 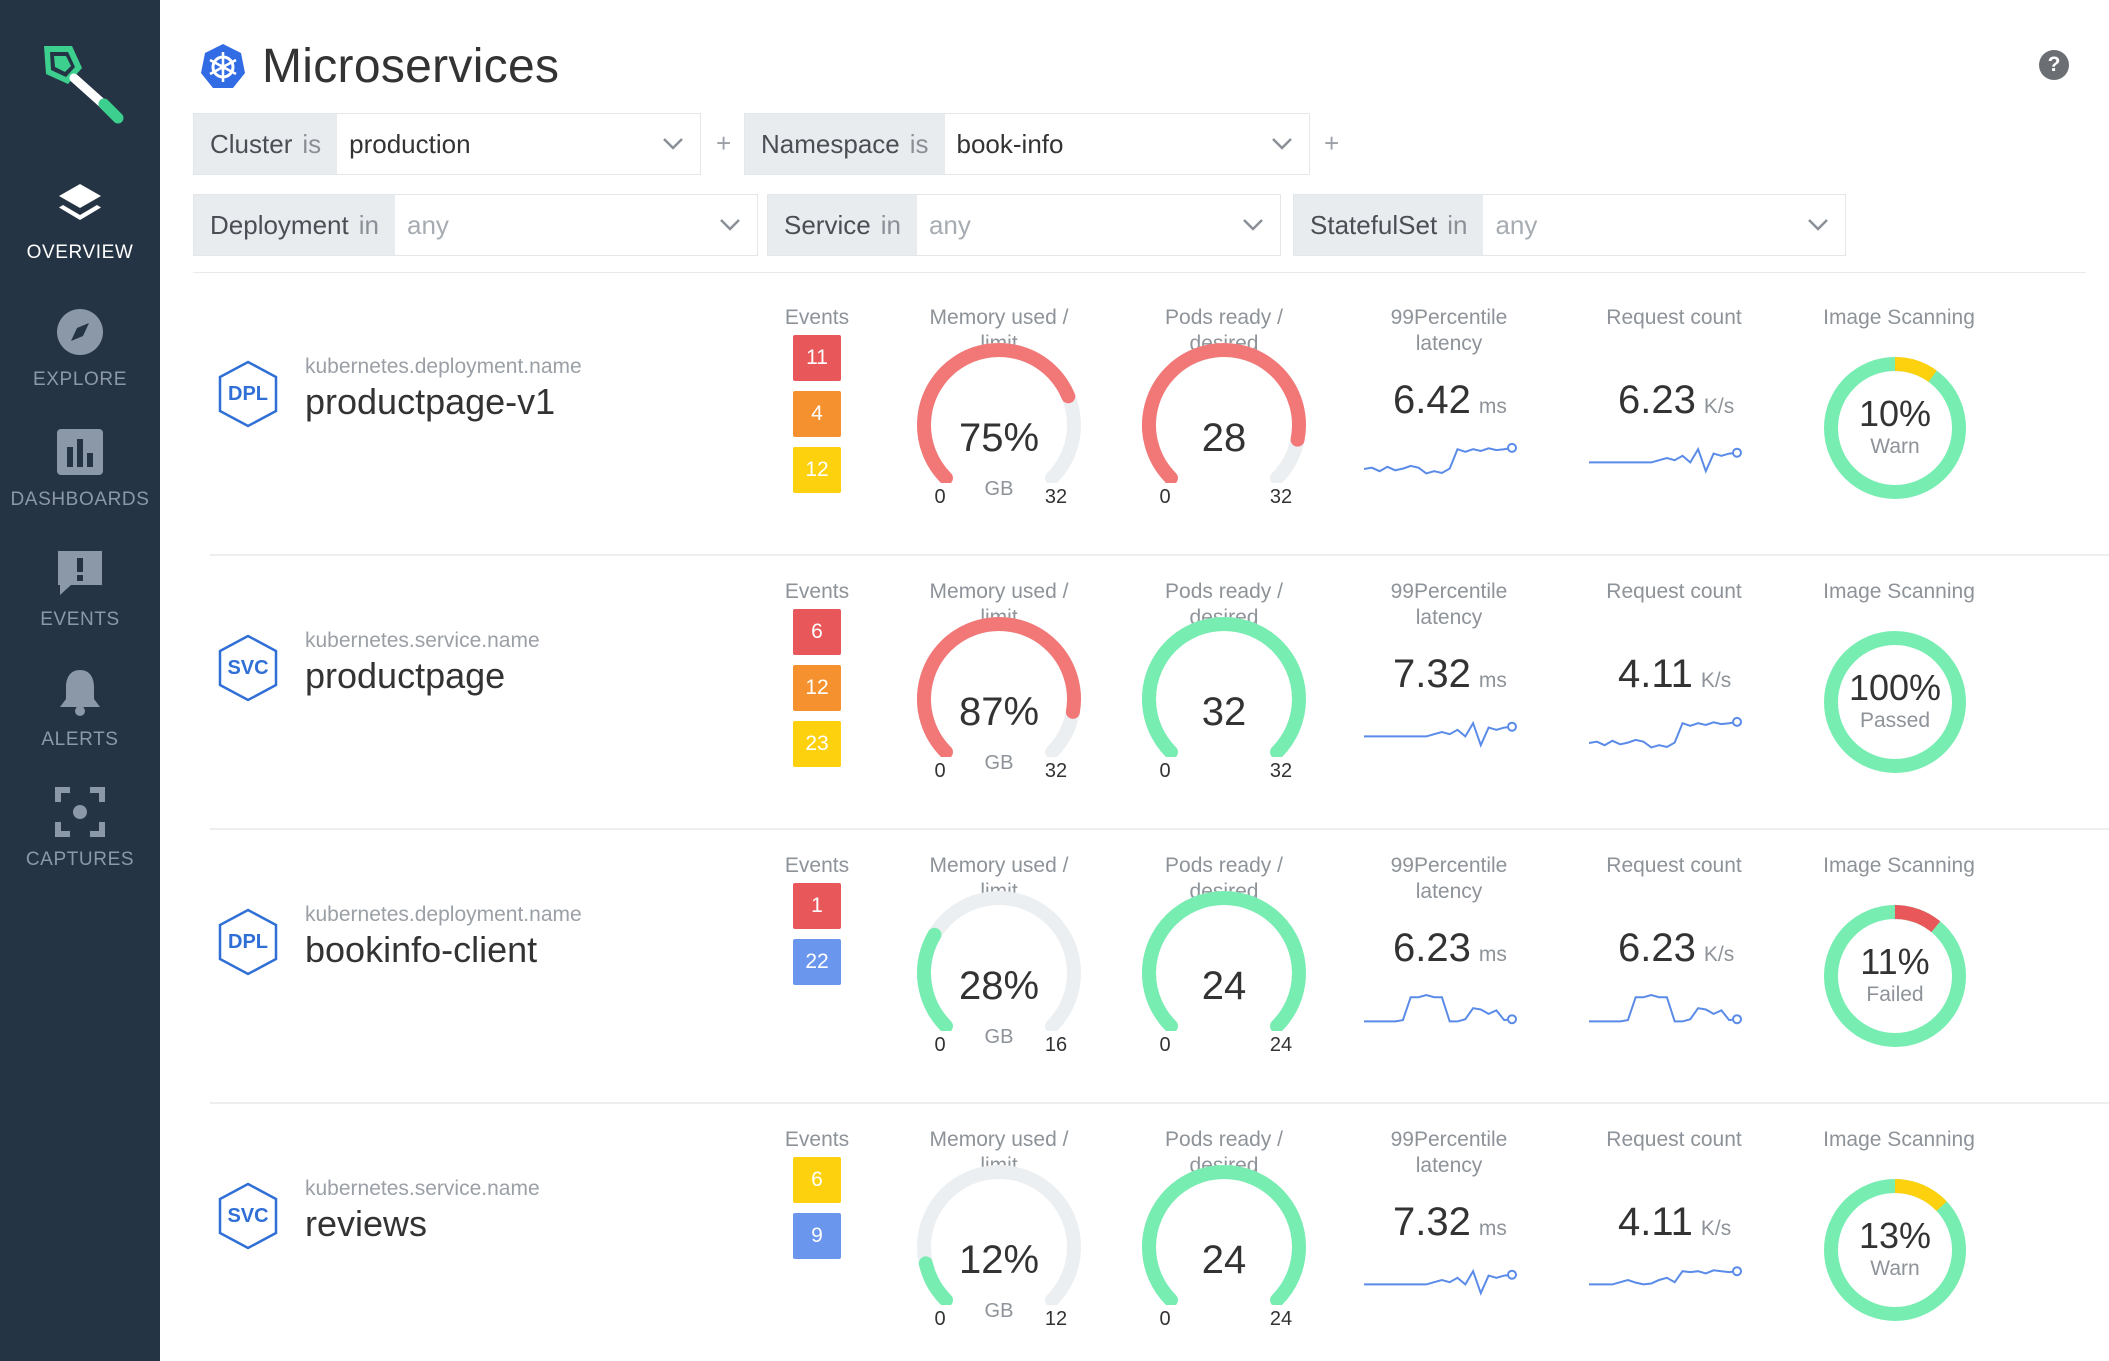 I want to click on events-column-title: Events, so click(x=817, y=1139).